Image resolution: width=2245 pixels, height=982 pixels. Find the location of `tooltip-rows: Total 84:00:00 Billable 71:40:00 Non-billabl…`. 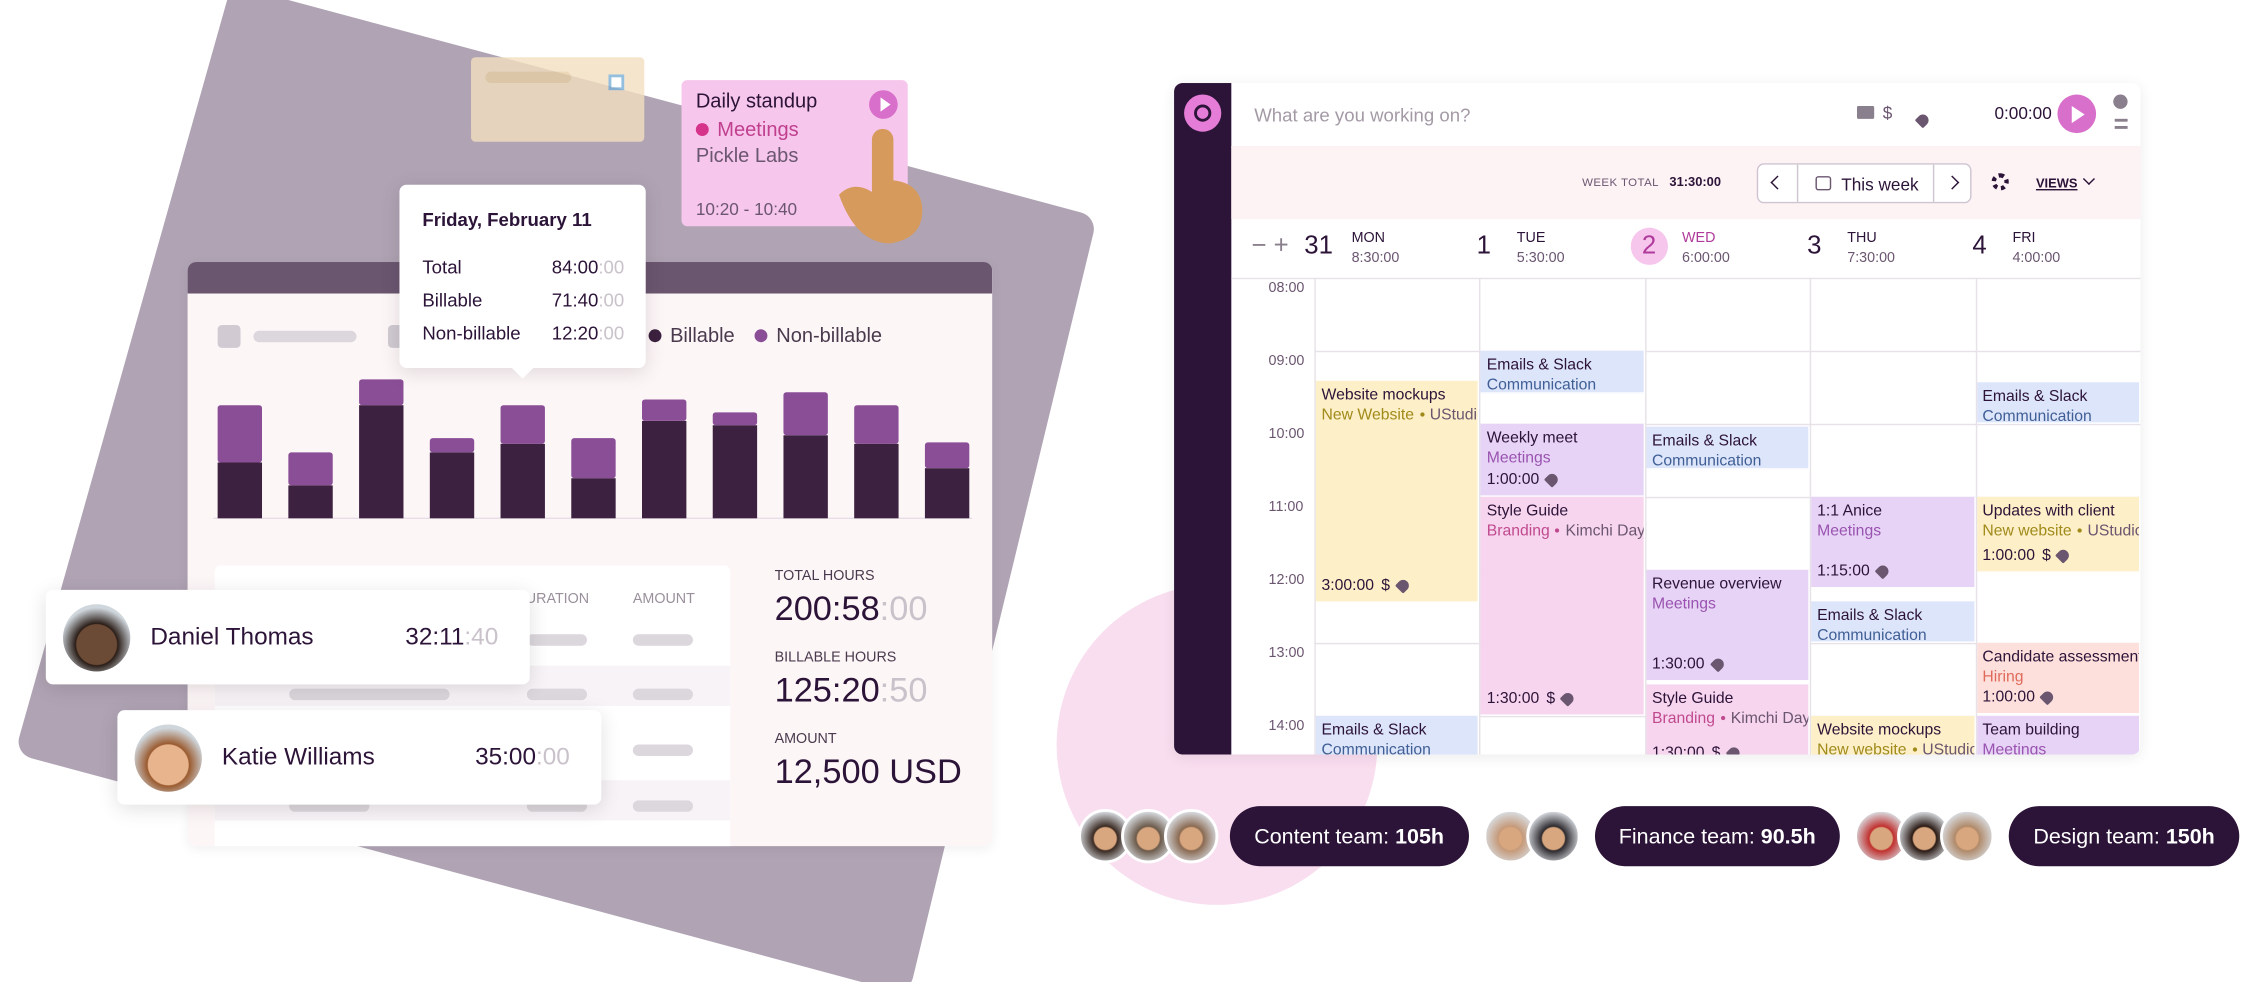

tooltip-rows: Total 84:00:00 Billable 71:40:00 Non-billabl… is located at coordinates (523, 305).